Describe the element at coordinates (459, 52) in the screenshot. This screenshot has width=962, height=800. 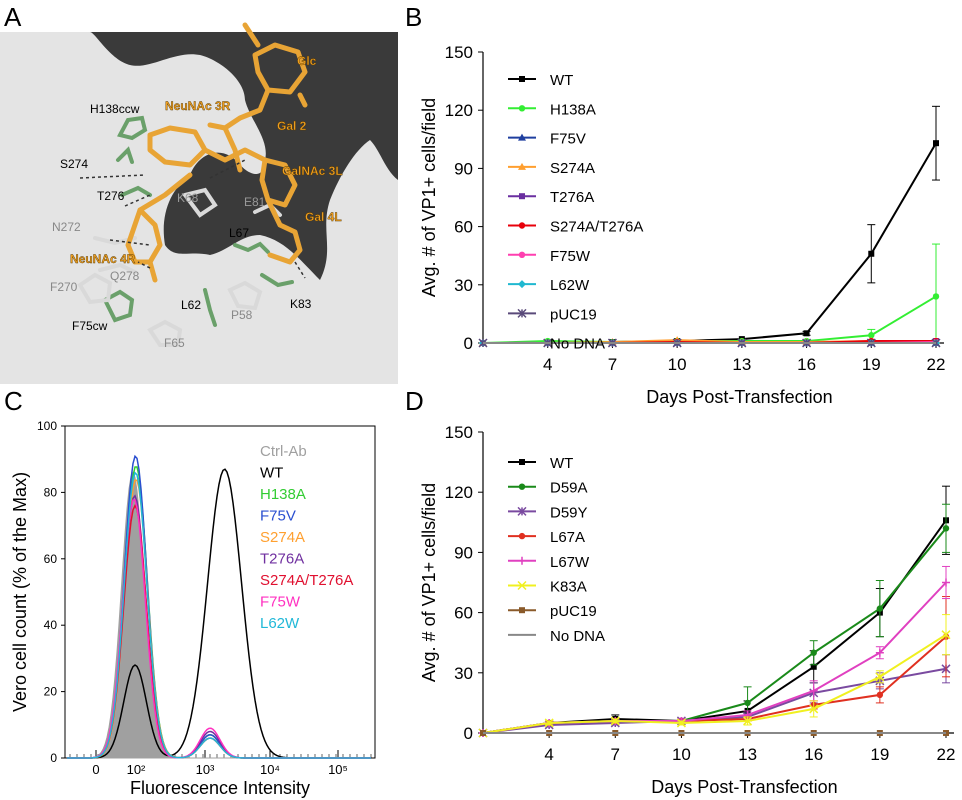
I see `chart-b-ytick-label: 150` at that location.